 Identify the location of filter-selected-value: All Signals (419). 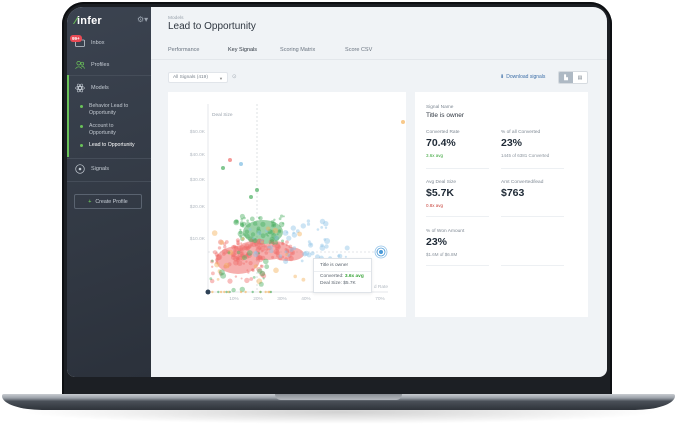
(190, 77).